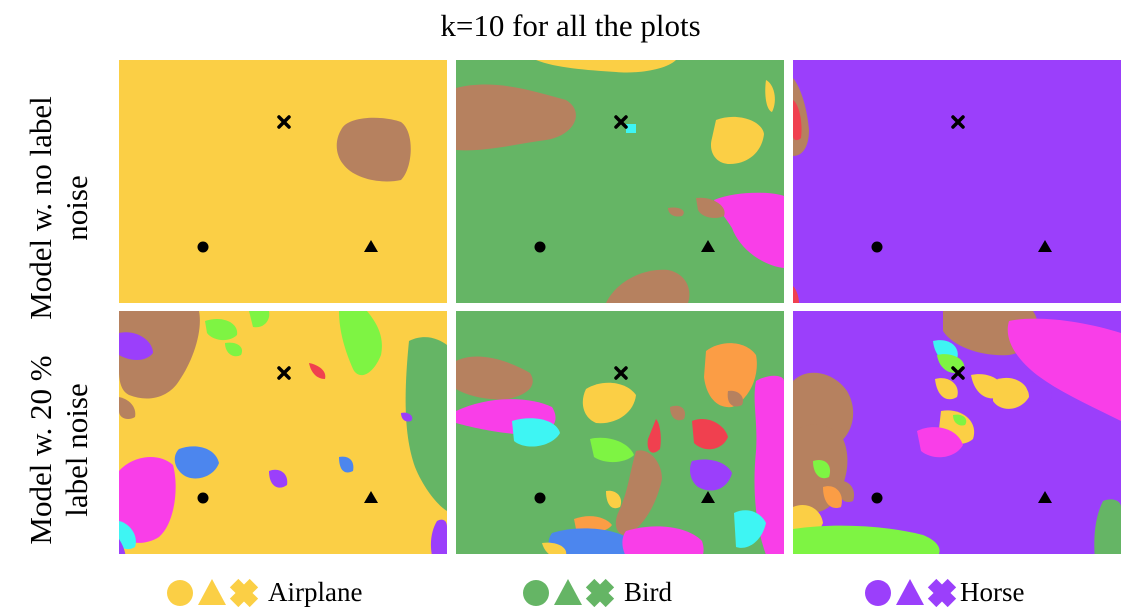 The height and width of the screenshot is (611, 1141). Describe the element at coordinates (40, 450) in the screenshot. I see `row-label-2-line1: Model w. 20 %` at that location.